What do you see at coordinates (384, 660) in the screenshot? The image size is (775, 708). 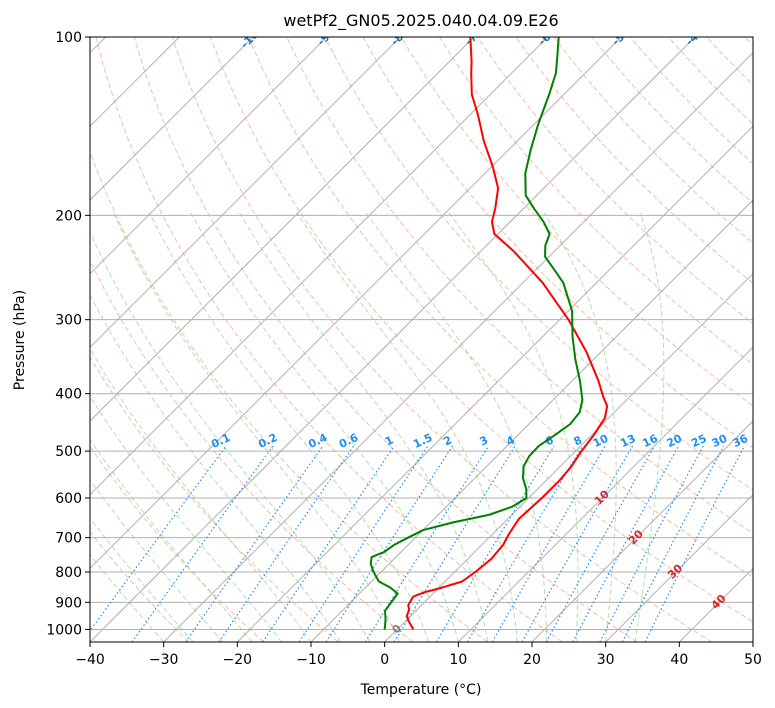 I see `x-tick-label: 0` at bounding box center [384, 660].